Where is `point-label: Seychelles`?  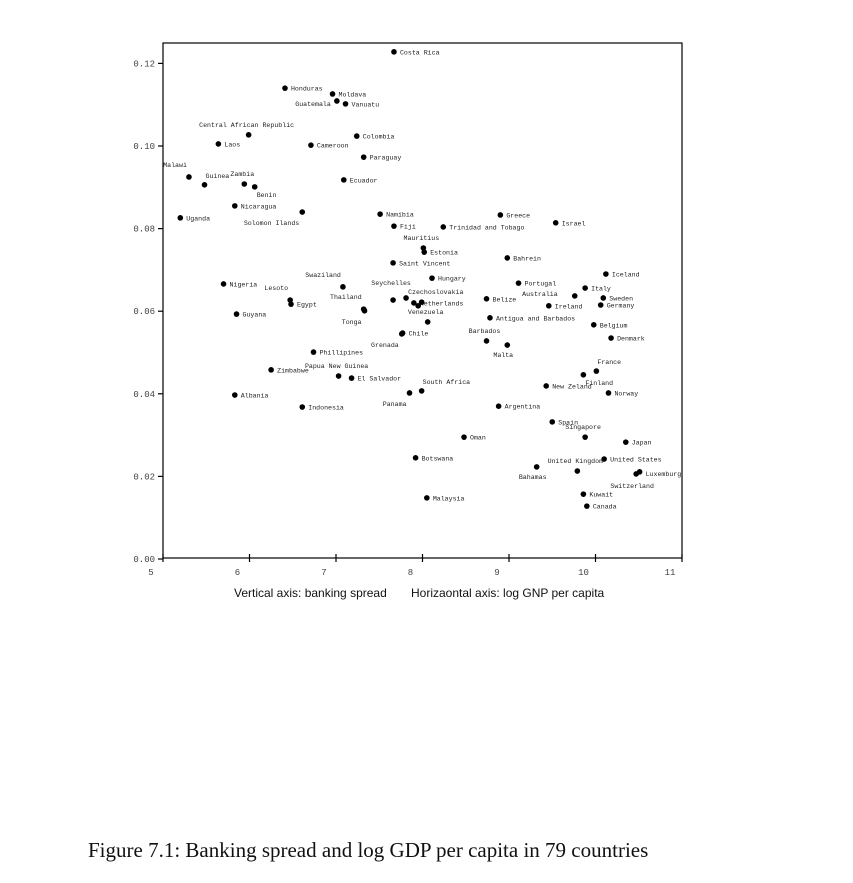 point-label: Seychelles is located at coordinates (391, 283).